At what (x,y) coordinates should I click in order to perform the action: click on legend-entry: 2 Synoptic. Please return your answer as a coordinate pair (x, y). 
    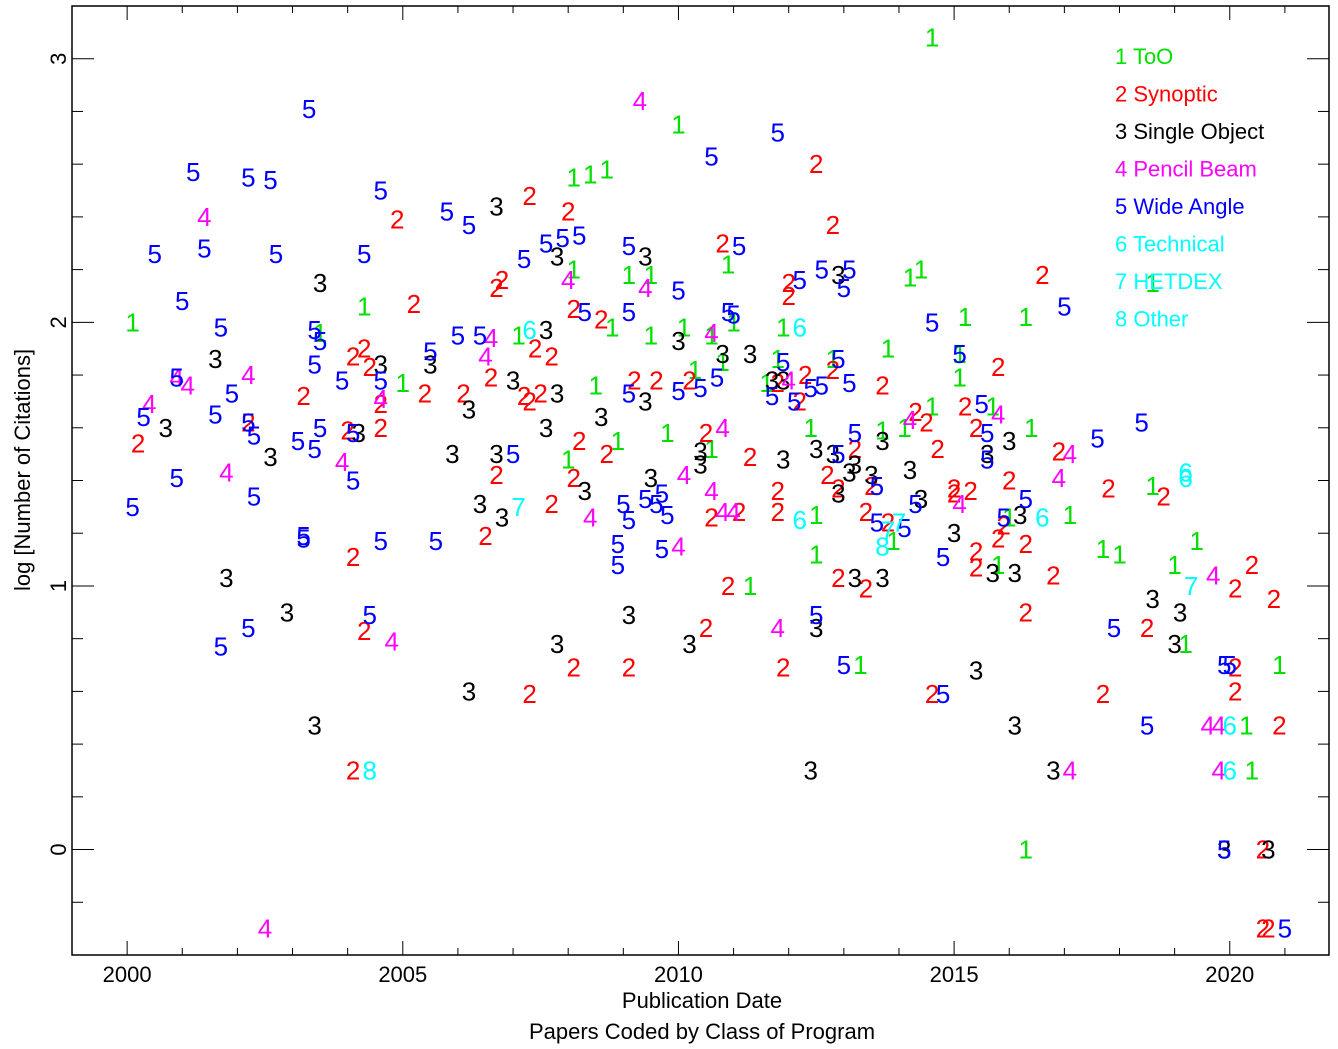
    Looking at the image, I should click on (1166, 94).